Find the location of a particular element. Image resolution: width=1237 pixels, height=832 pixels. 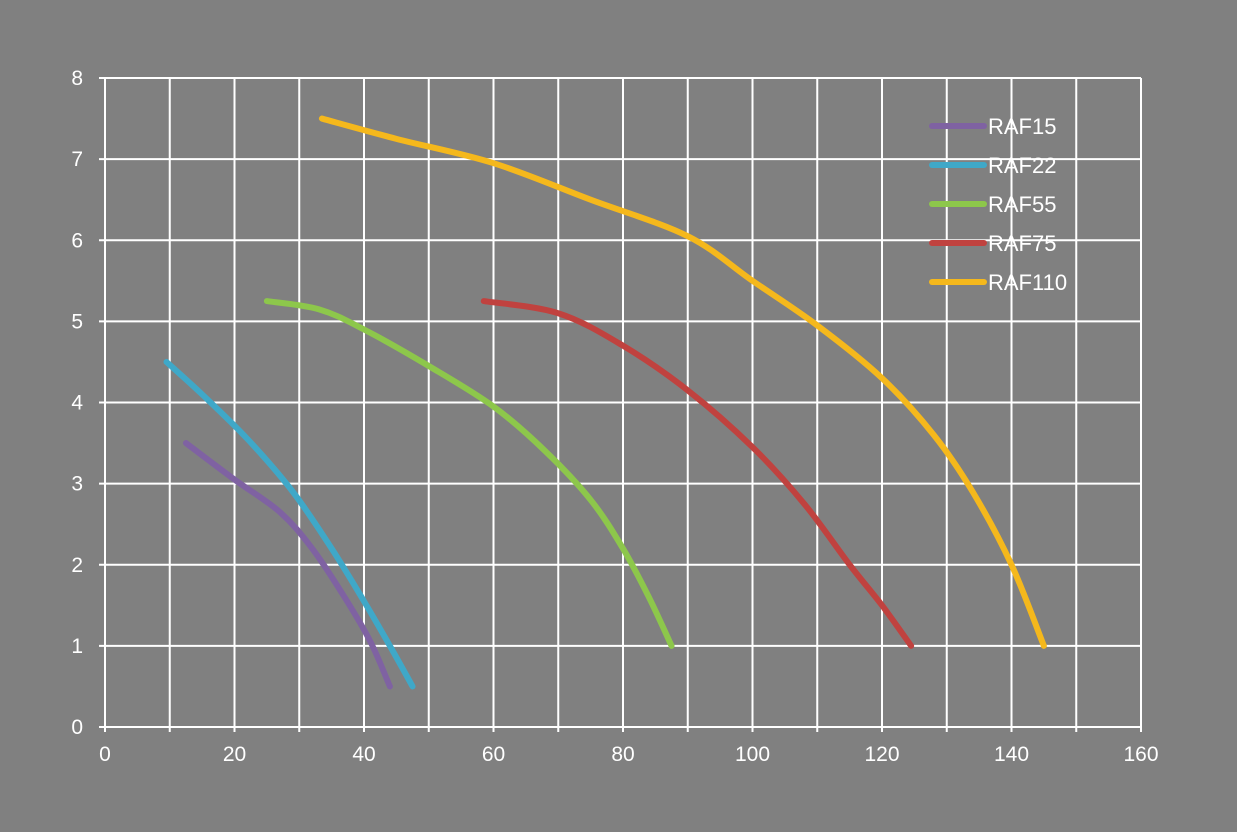

series-line-raf22 is located at coordinates (289, 524).